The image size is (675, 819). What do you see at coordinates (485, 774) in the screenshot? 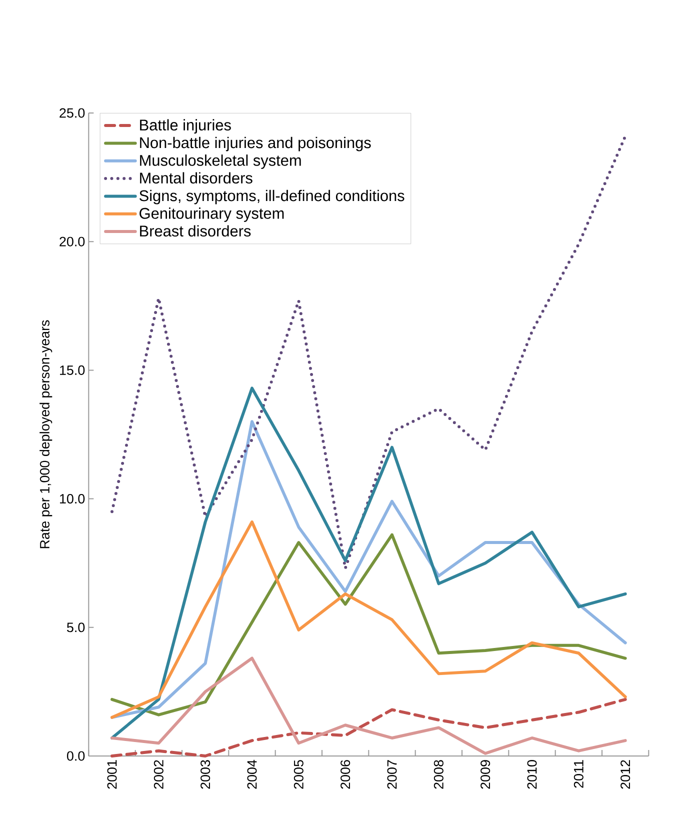
I see `x-tick-label: 2009` at bounding box center [485, 774].